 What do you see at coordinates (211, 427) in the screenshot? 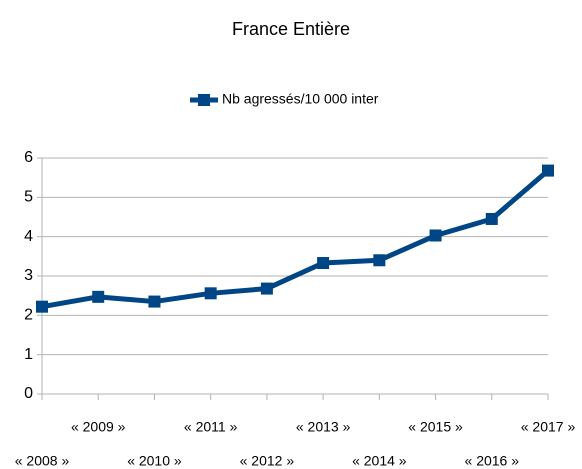
I see `x-tick-label: « 2011 »` at bounding box center [211, 427].